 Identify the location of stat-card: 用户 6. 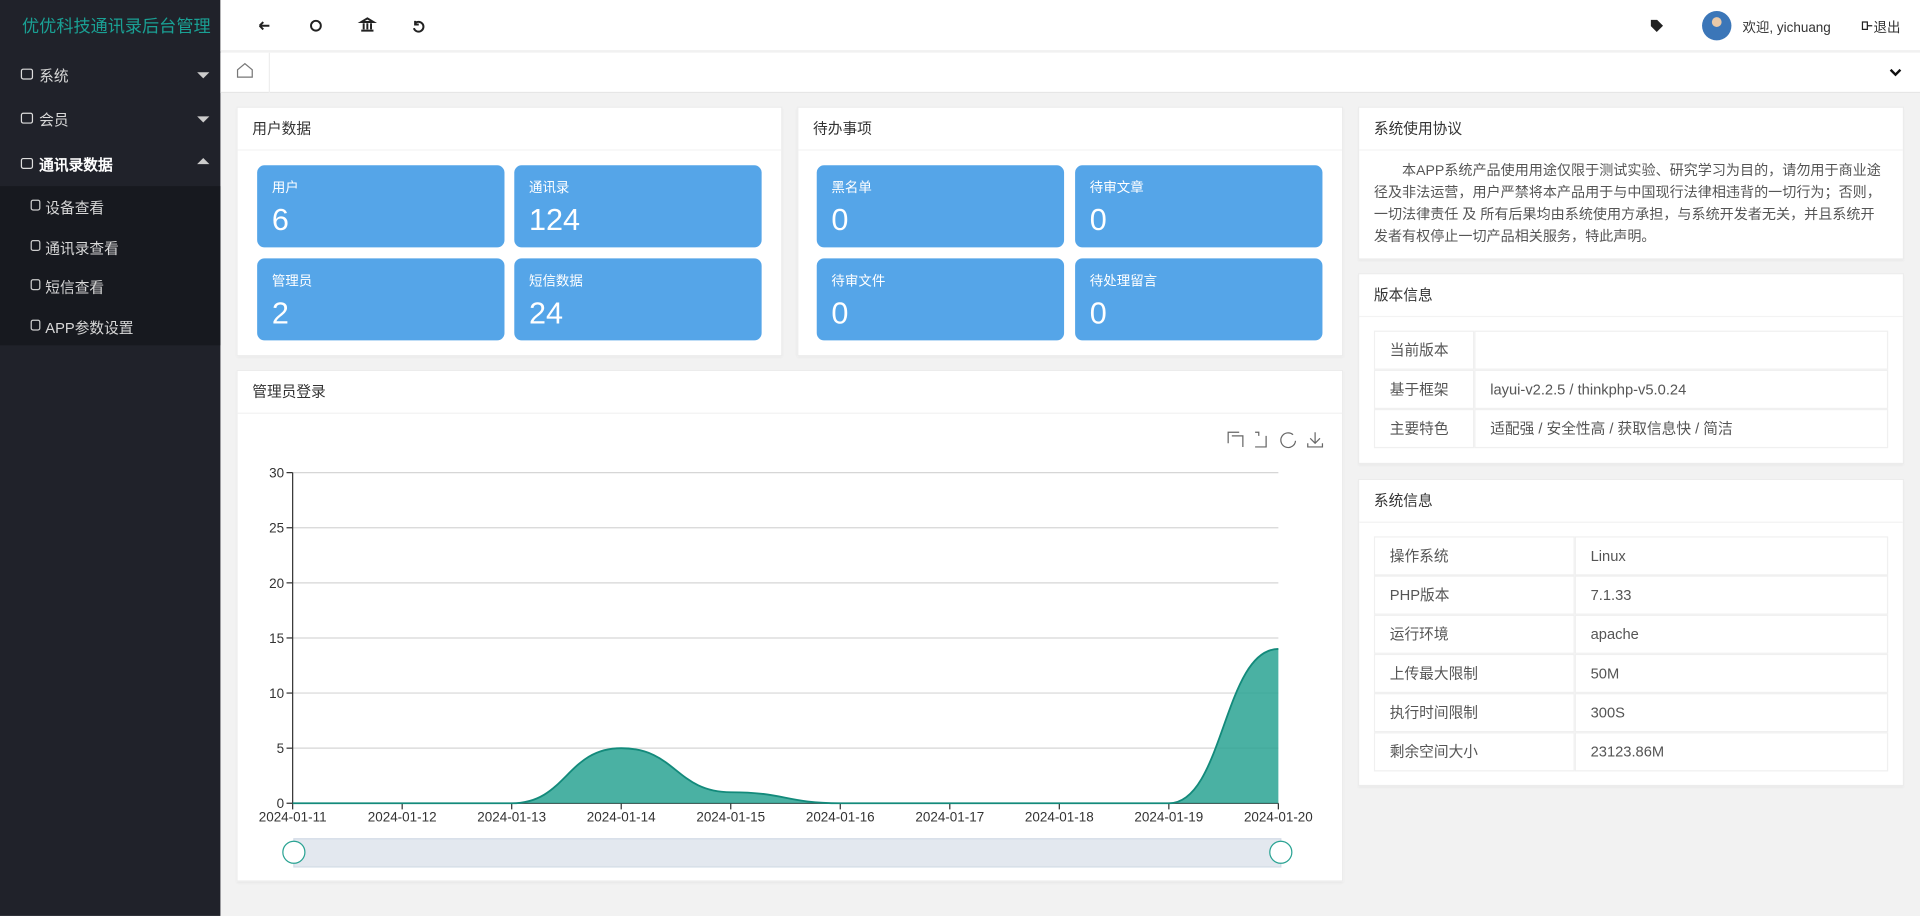
(381, 206).